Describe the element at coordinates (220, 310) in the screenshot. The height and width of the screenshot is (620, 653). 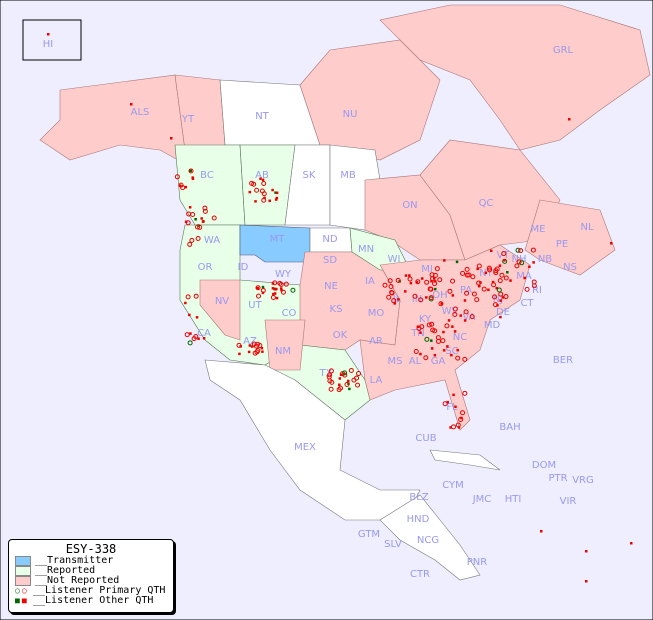
I see `nevada` at that location.